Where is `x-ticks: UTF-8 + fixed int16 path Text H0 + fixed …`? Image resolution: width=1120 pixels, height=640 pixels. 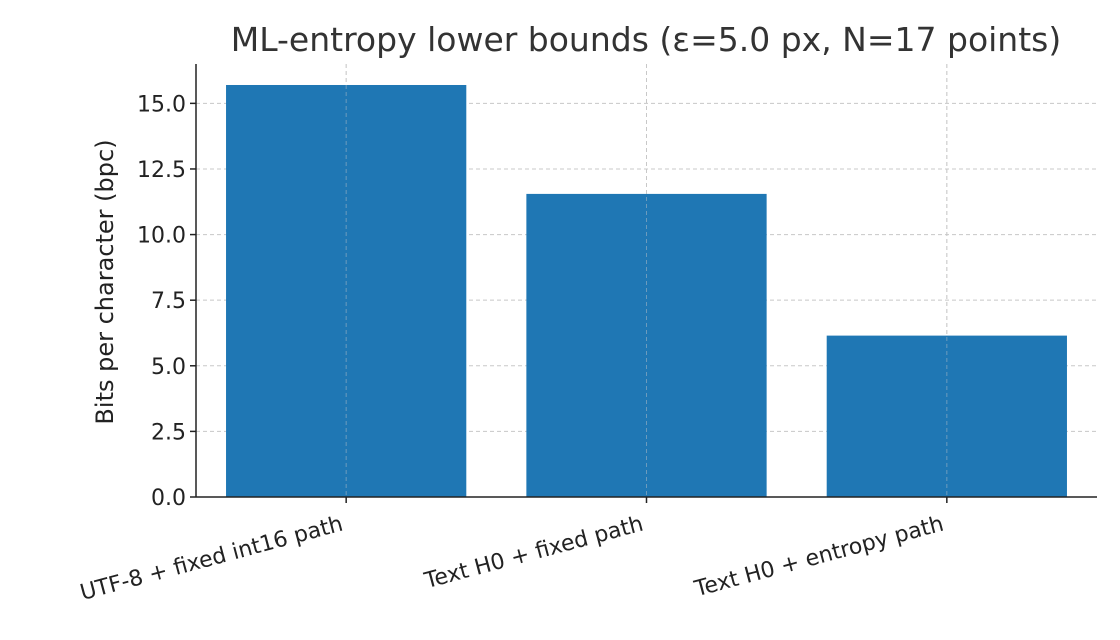 x-ticks: UTF-8 + fixed int16 path Text H0 + fixed … is located at coordinates (513, 551).